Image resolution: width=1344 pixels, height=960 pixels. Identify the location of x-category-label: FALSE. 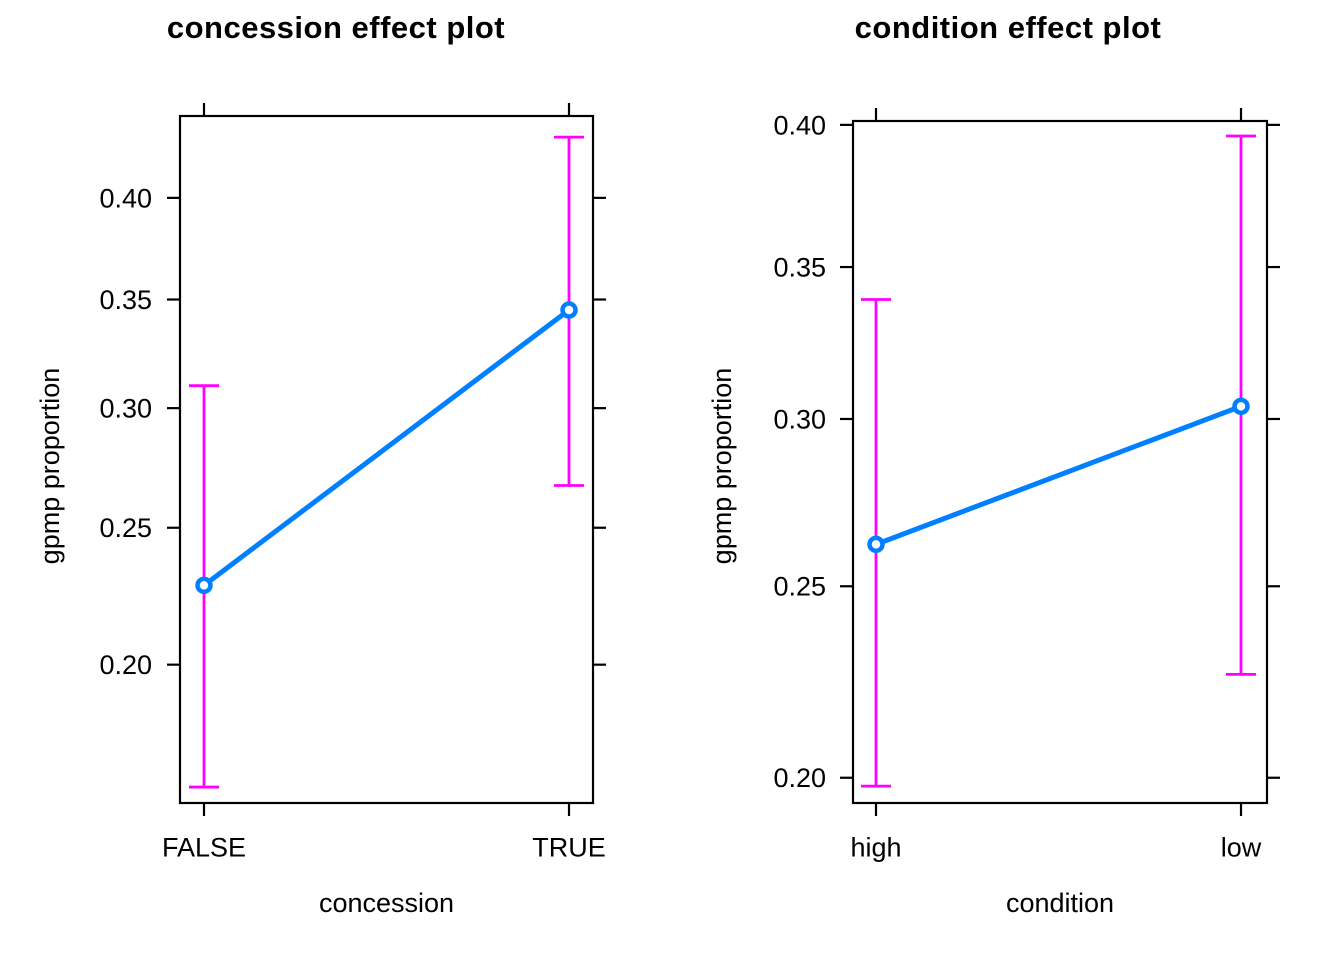
(204, 847).